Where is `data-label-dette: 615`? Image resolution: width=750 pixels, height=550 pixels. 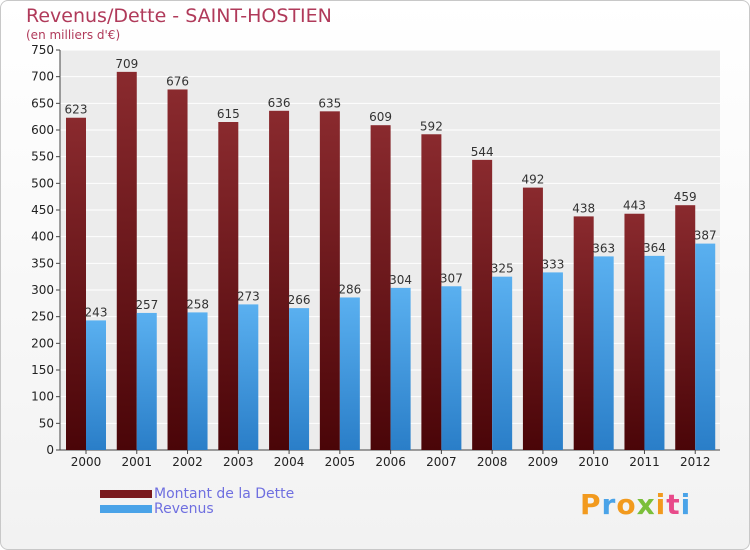 data-label-dette: 615 is located at coordinates (228, 114).